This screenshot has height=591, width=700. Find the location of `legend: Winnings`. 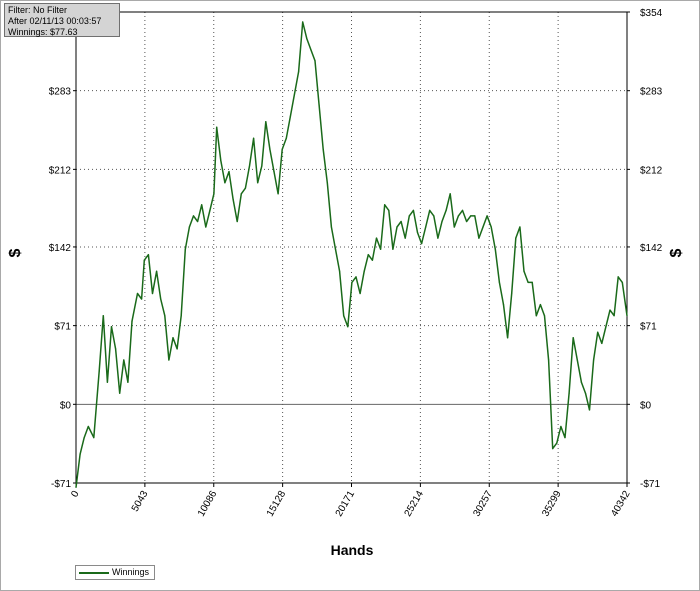

legend: Winnings is located at coordinates (115, 572).